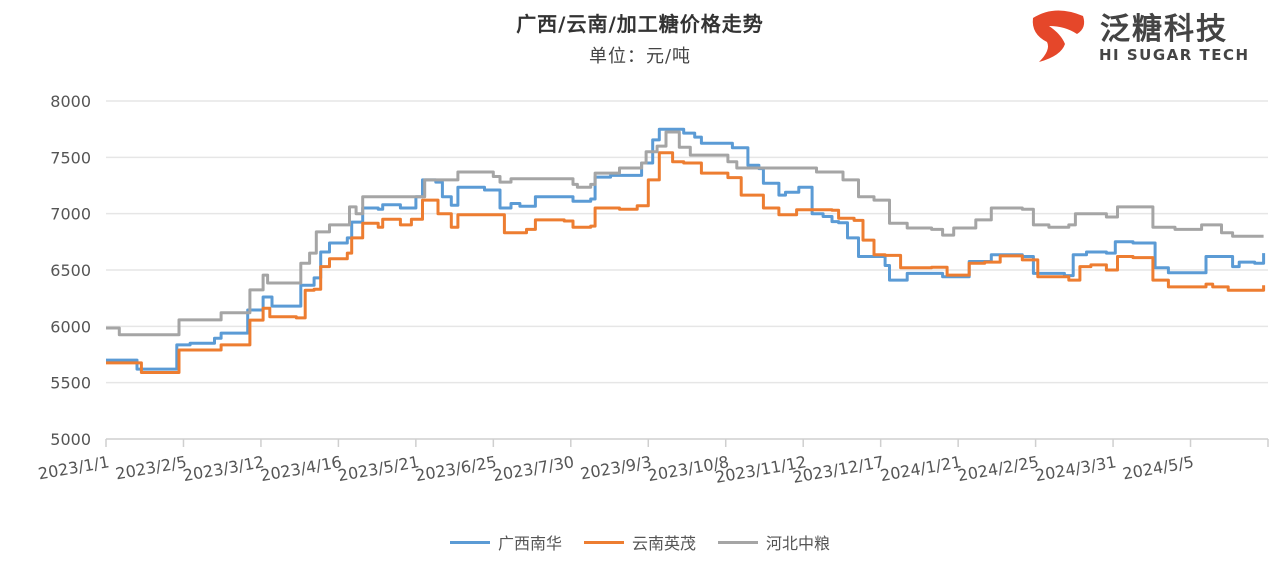  What do you see at coordinates (640, 24) in the screenshot?
I see `chart-title: 广西/云南/加工糖价格走势` at bounding box center [640, 24].